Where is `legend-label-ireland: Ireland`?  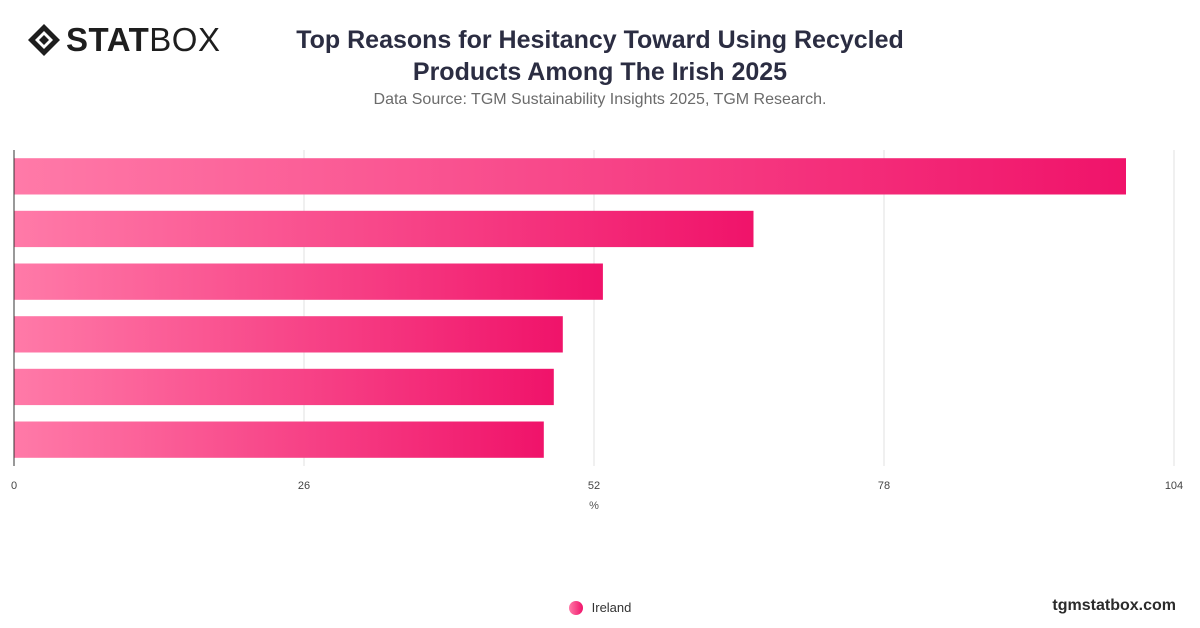
legend-label-ireland: Ireland is located at coordinates (611, 607).